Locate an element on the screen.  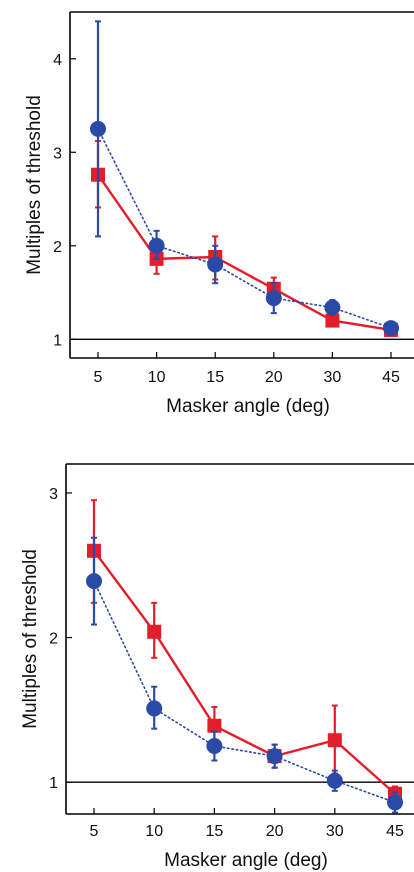
y-tick-label: 4 is located at coordinates (57, 60).